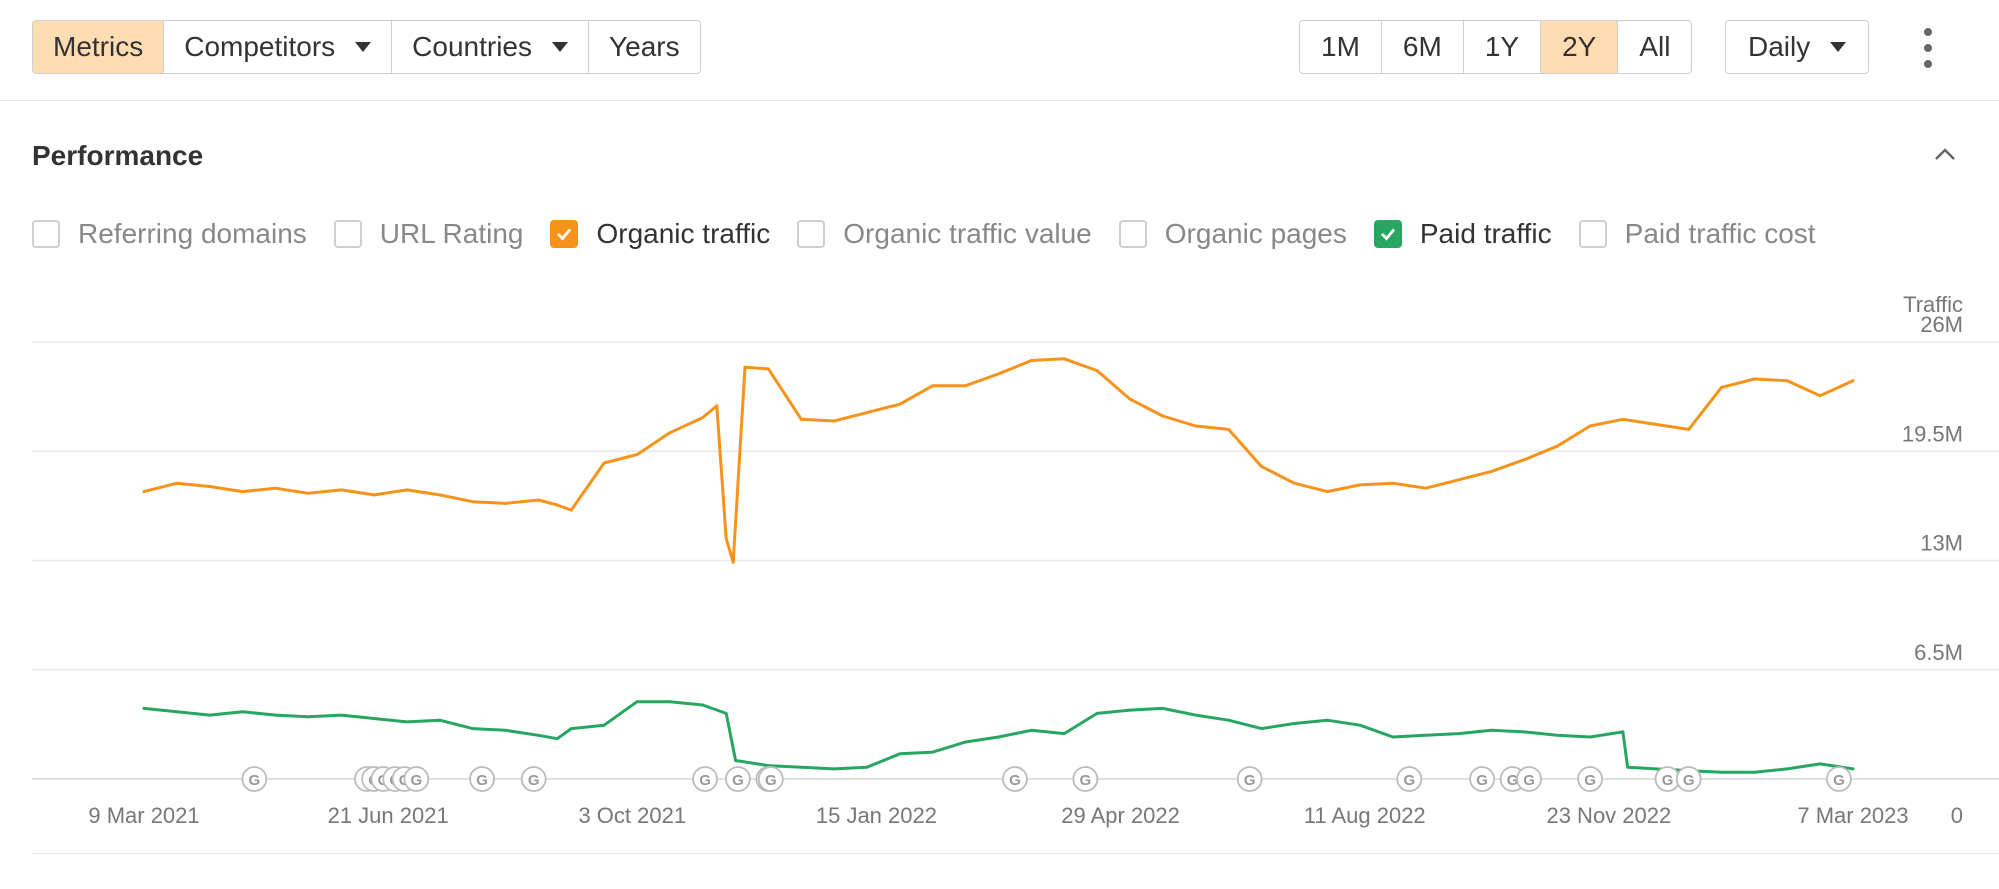 The height and width of the screenshot is (889, 1999). I want to click on metric-organic-traffic-toggle: Organic traffic, so click(660, 234).